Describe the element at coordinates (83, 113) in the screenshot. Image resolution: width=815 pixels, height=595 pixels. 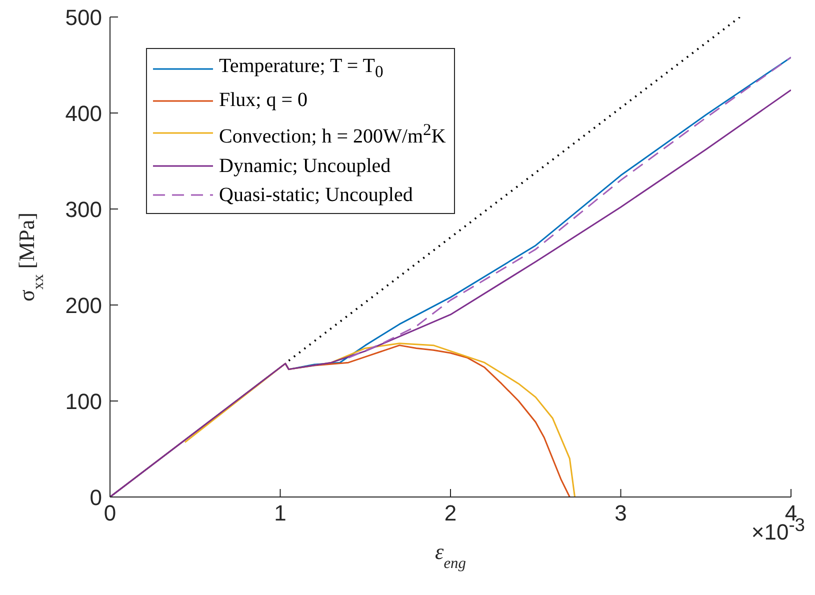
I see `y-tick-label: 400` at that location.